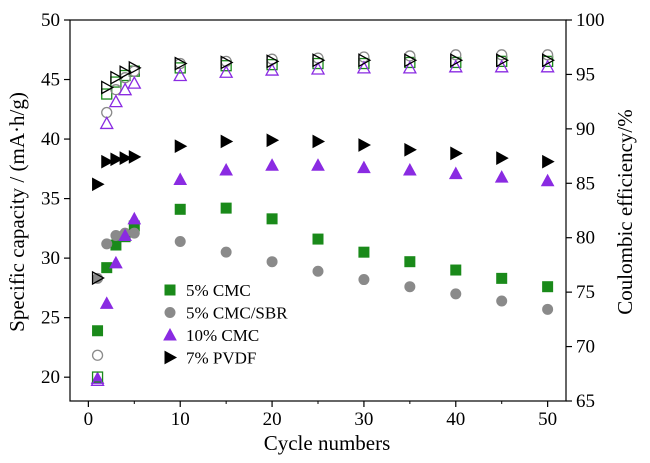  What do you see at coordinates (50, 377) in the screenshot?
I see `y-tick-label: 20` at bounding box center [50, 377].